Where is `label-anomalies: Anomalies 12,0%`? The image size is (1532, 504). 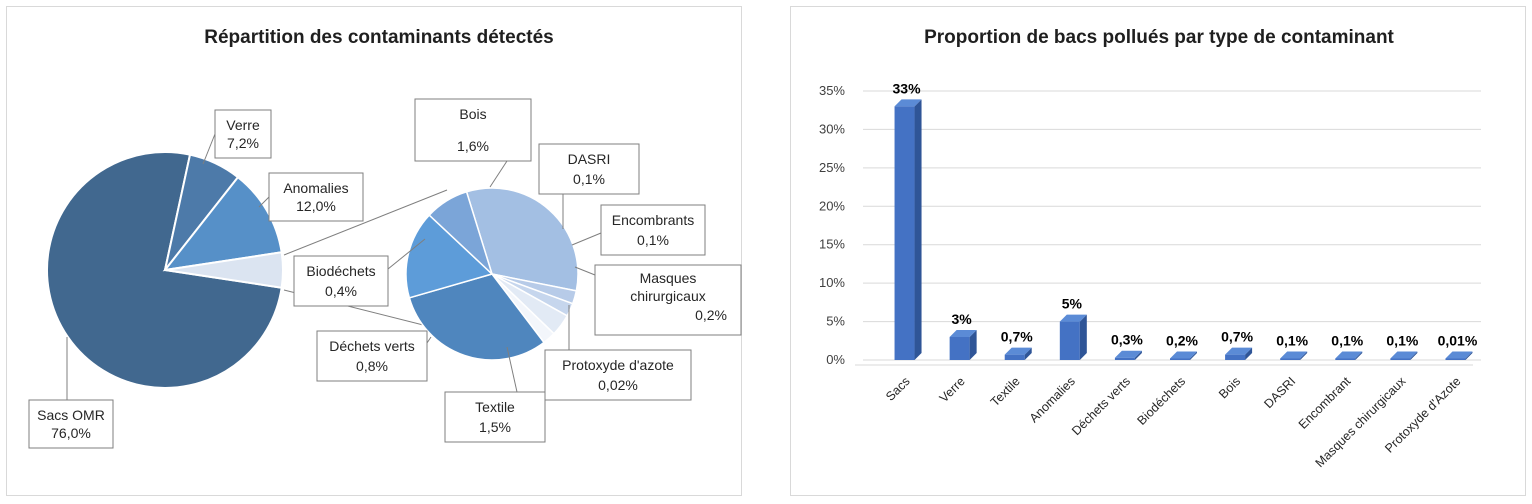
label-anomalies: Anomalies 12,0% is located at coordinates (311, 197).